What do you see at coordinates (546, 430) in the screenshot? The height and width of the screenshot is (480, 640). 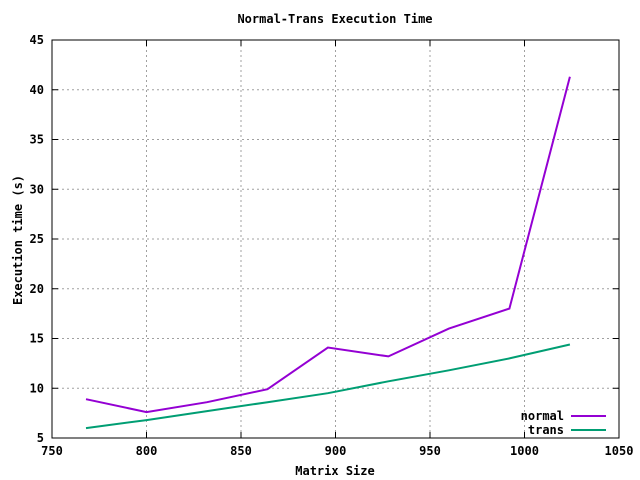 I see `legend-label-trans: trans` at bounding box center [546, 430].